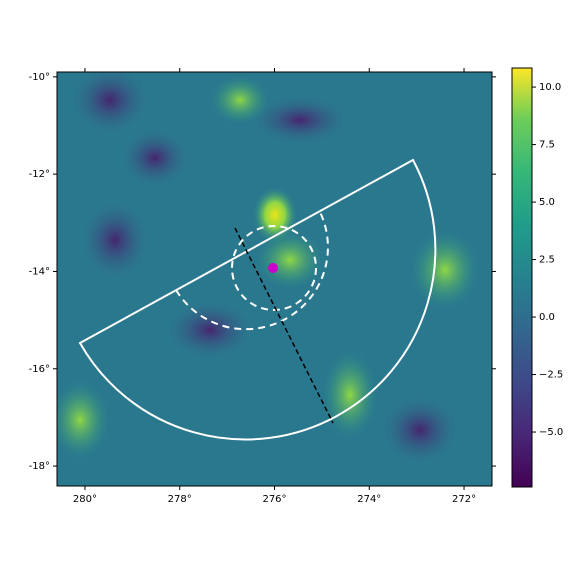  I want to click on profile-line, so click(284, 325).